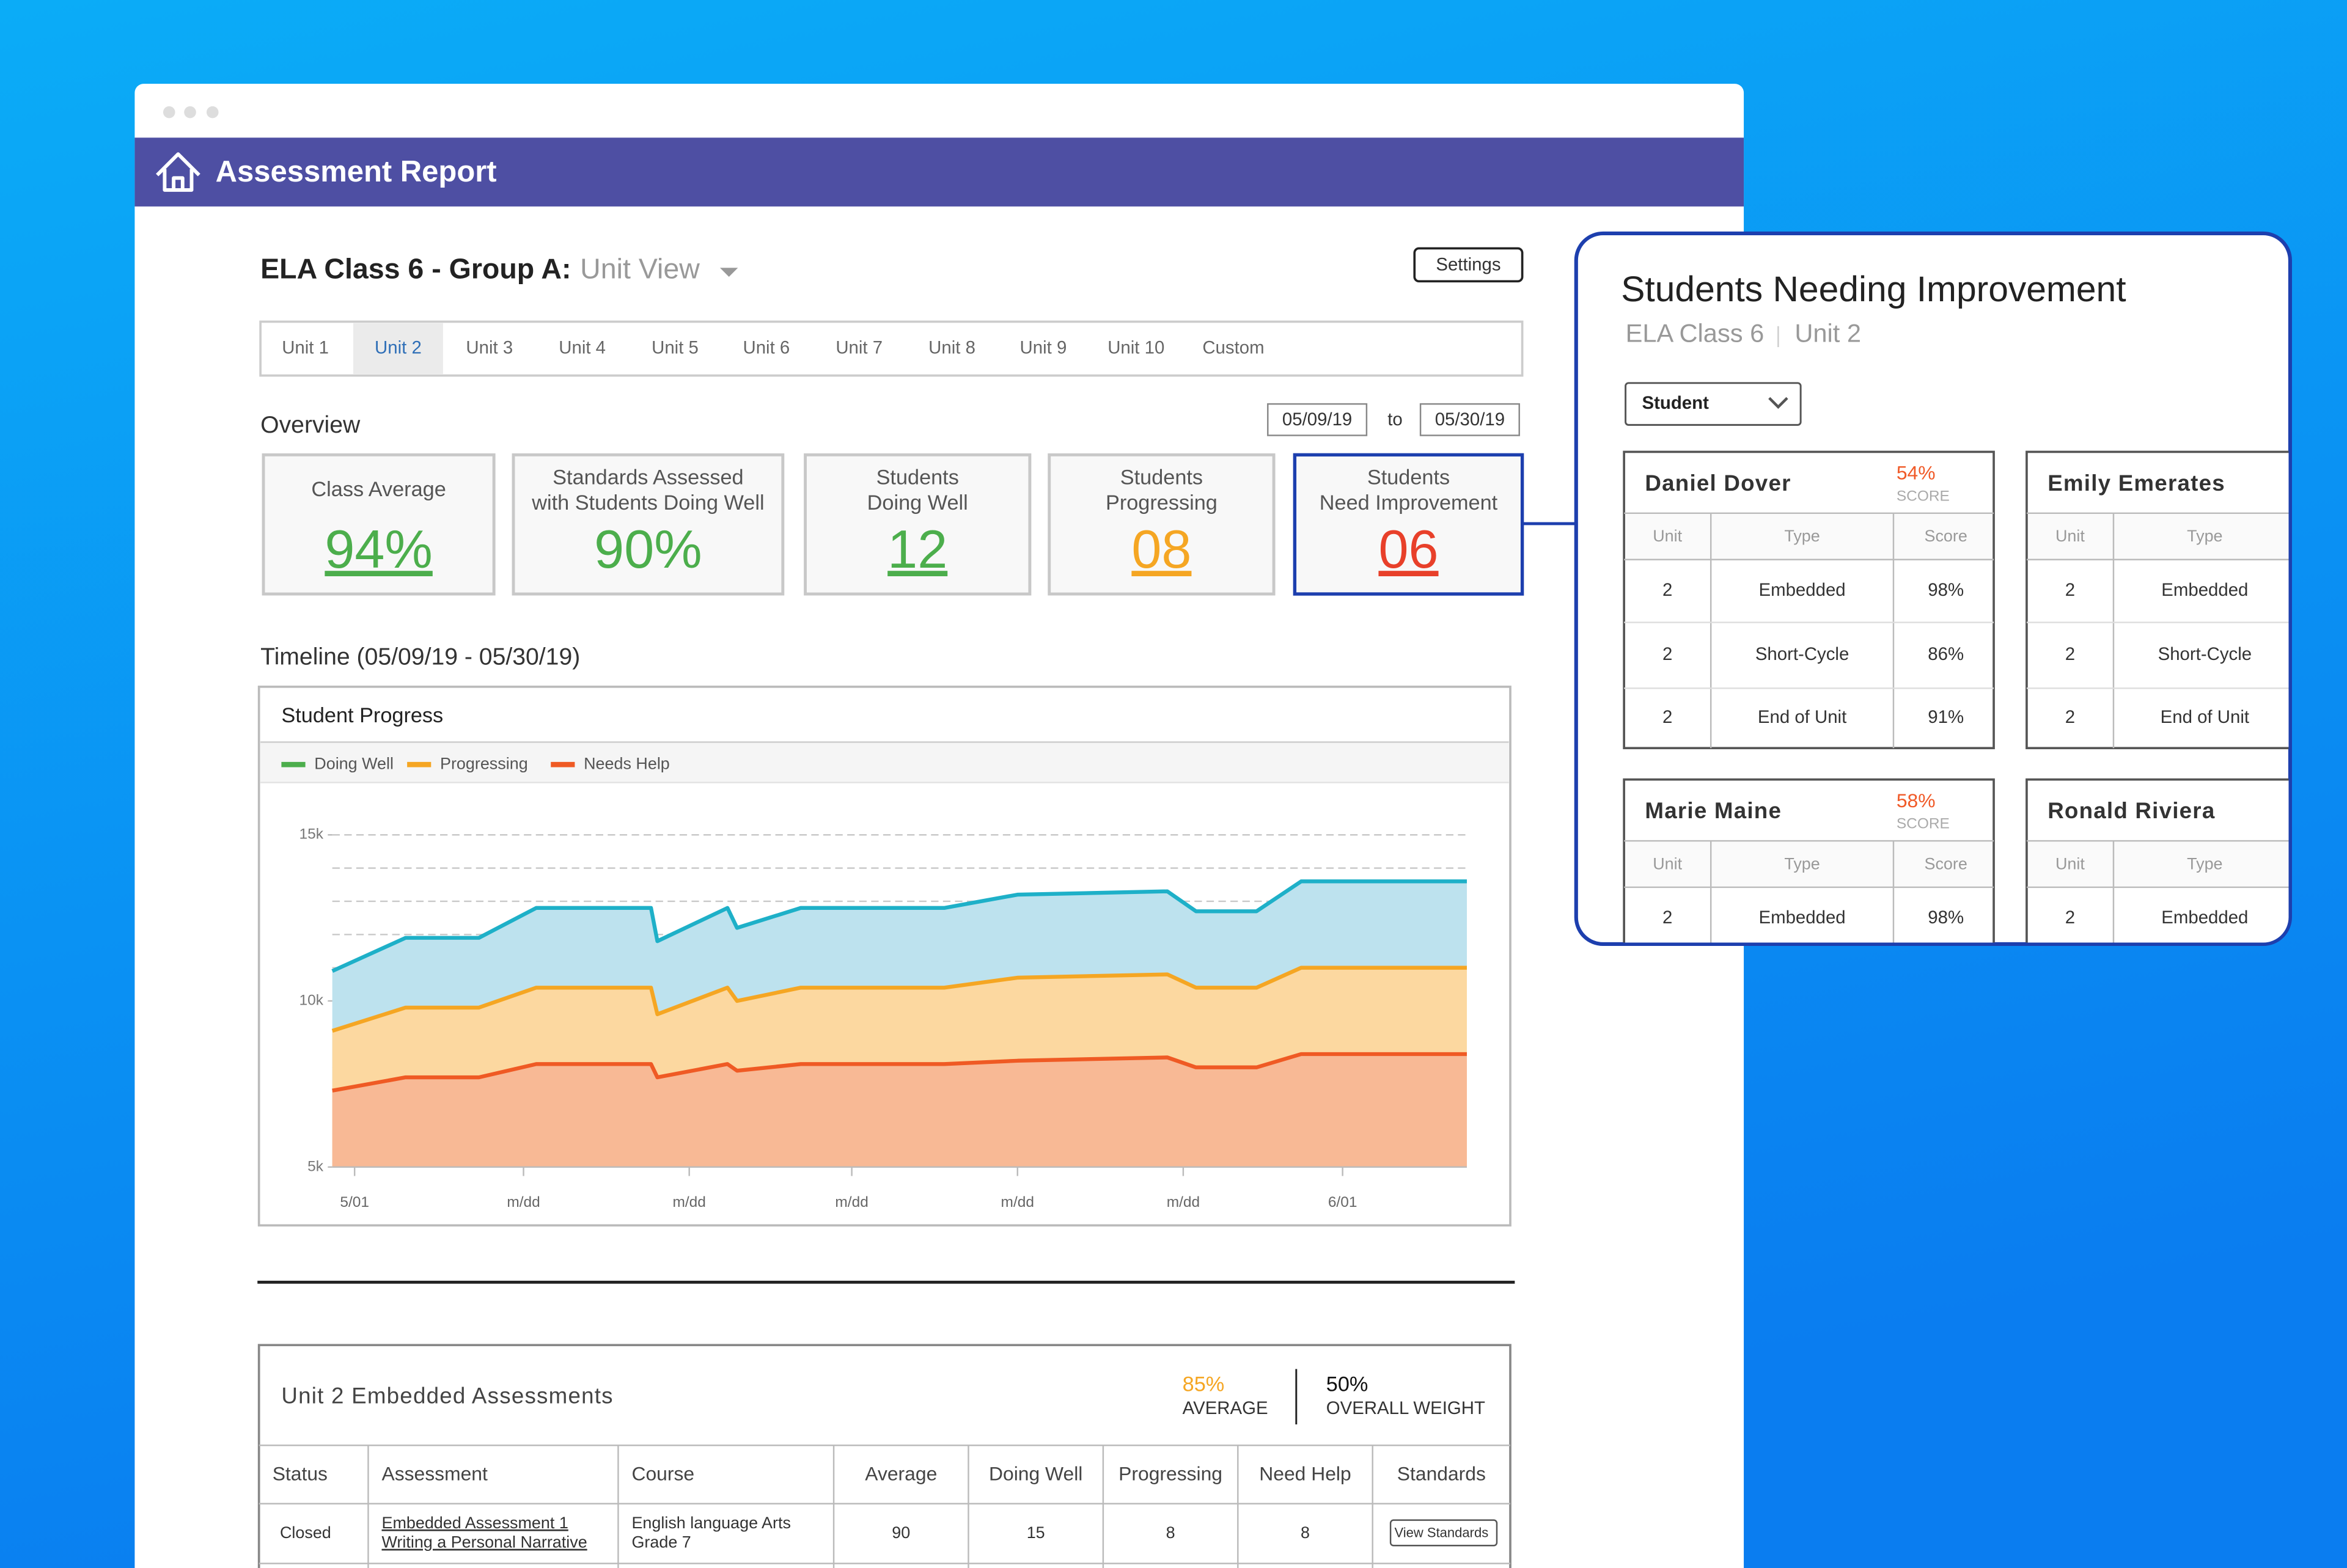 This screenshot has height=1568, width=2347. What do you see at coordinates (1162, 503) in the screenshot?
I see `card-label: Progressing` at bounding box center [1162, 503].